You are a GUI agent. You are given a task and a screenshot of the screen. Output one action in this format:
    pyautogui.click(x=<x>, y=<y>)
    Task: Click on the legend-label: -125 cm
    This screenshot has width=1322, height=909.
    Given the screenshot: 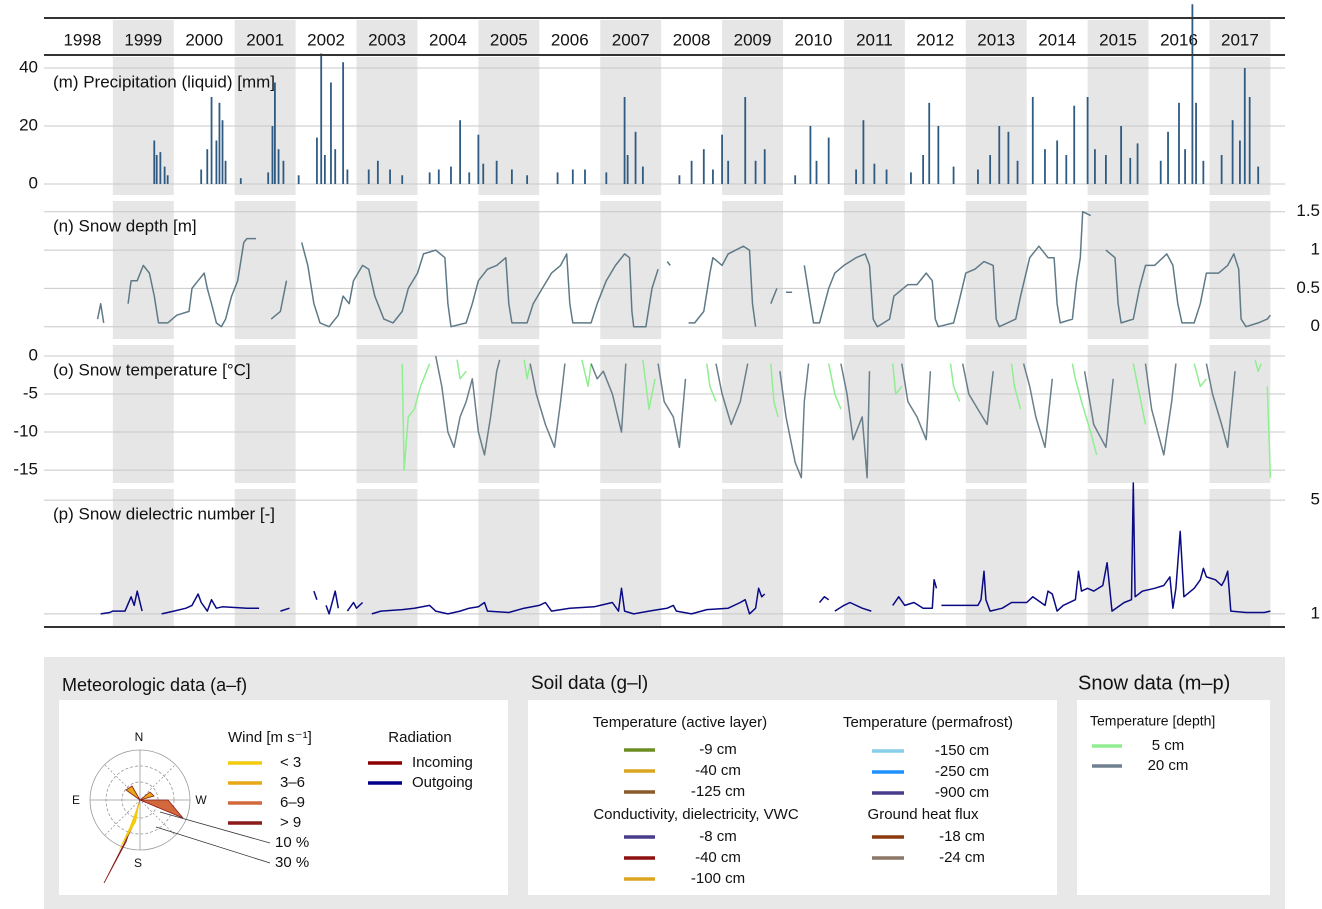 What is the action you would take?
    pyautogui.click(x=718, y=791)
    